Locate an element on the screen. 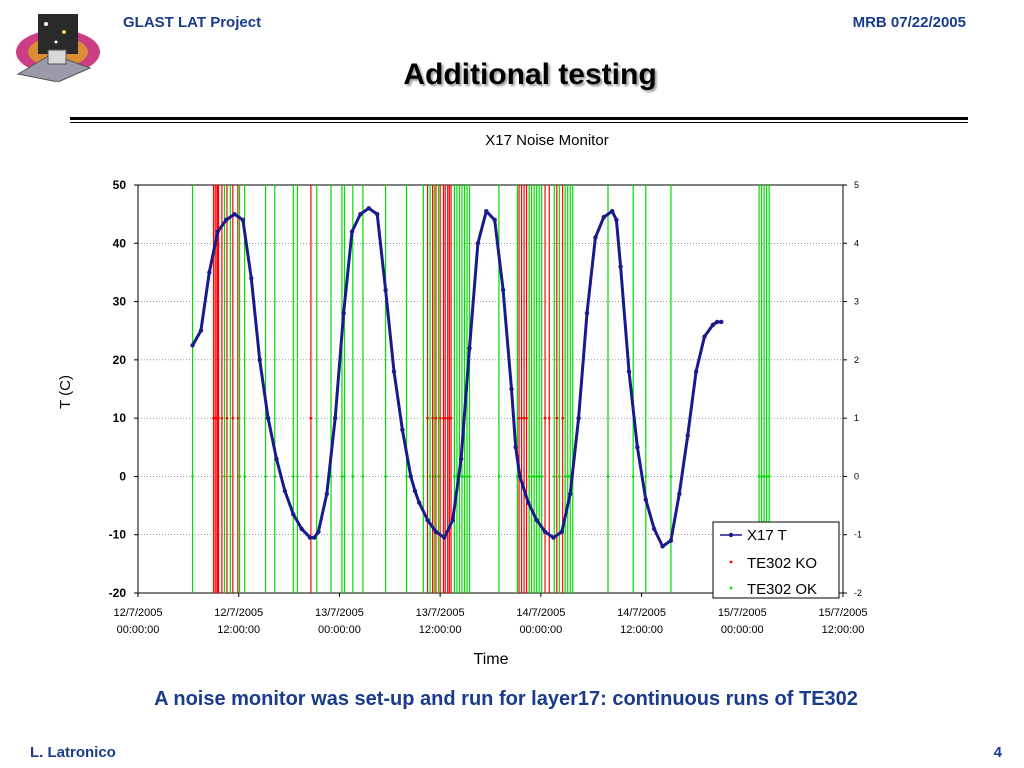 The width and height of the screenshot is (1024, 768). x-axis-label: Time is located at coordinates (491, 659).